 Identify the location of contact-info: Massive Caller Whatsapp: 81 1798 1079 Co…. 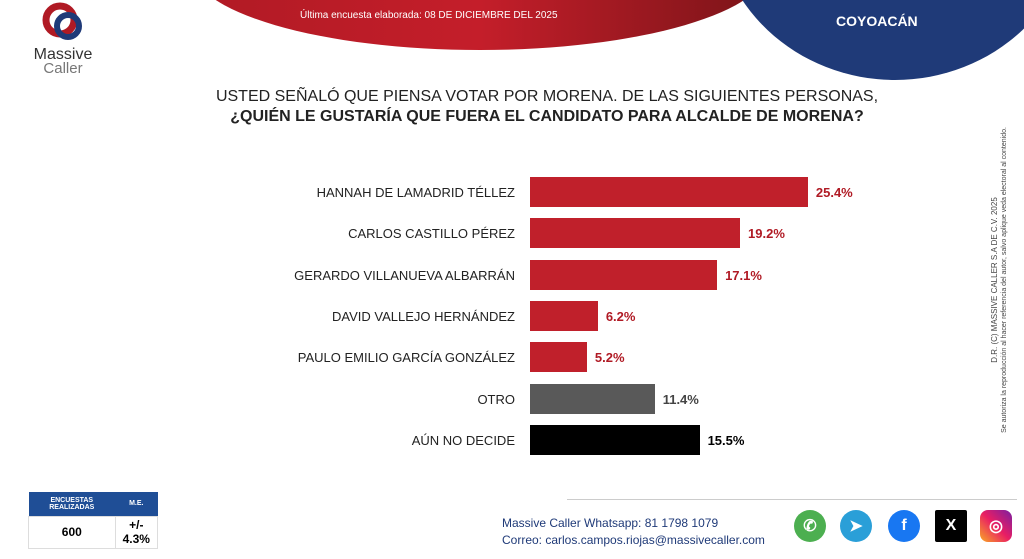
(633, 532).